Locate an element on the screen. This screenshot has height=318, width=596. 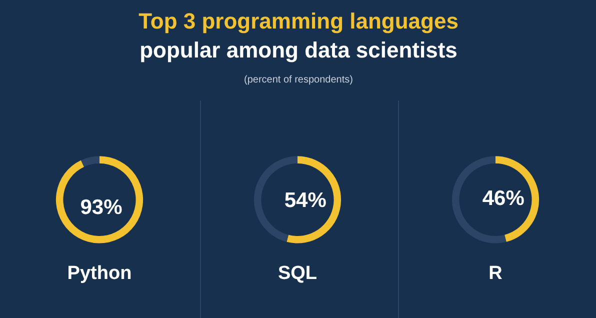
text: (percent of respondents) is located at coordinates (298, 80).